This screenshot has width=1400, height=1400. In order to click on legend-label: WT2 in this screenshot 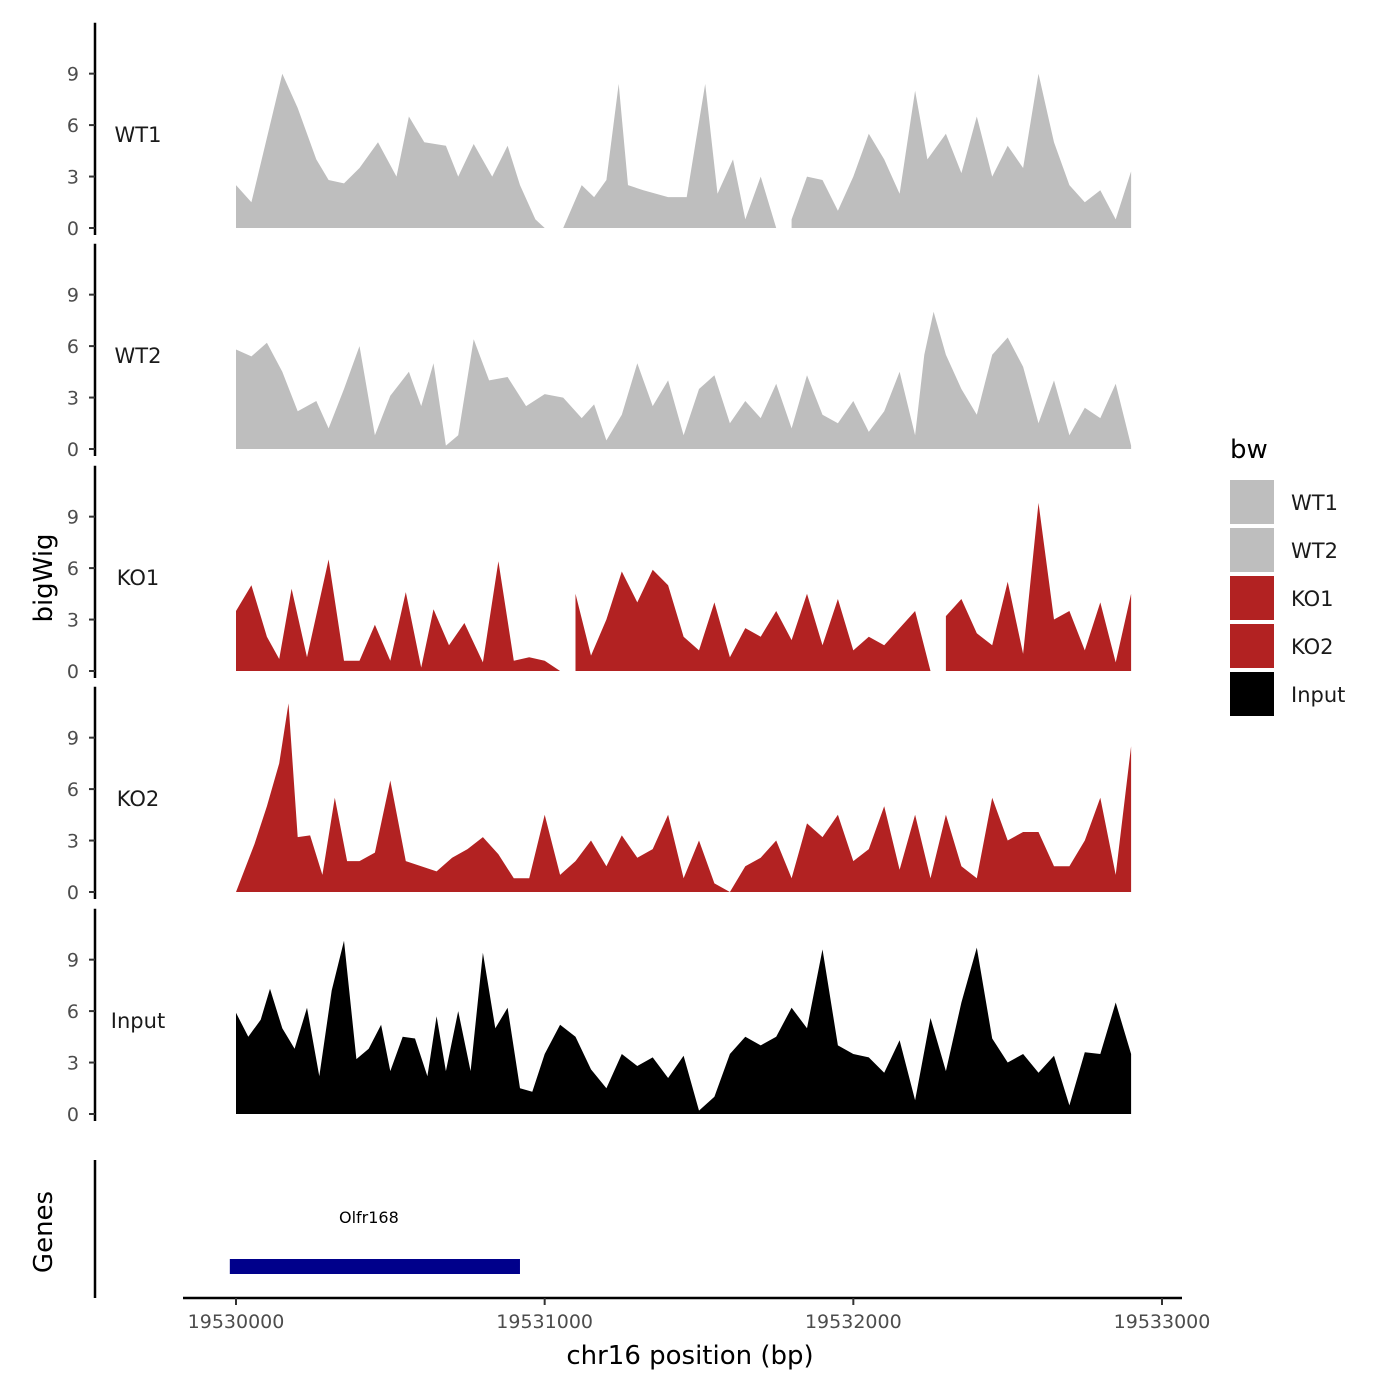, I will do `click(1314, 551)`.